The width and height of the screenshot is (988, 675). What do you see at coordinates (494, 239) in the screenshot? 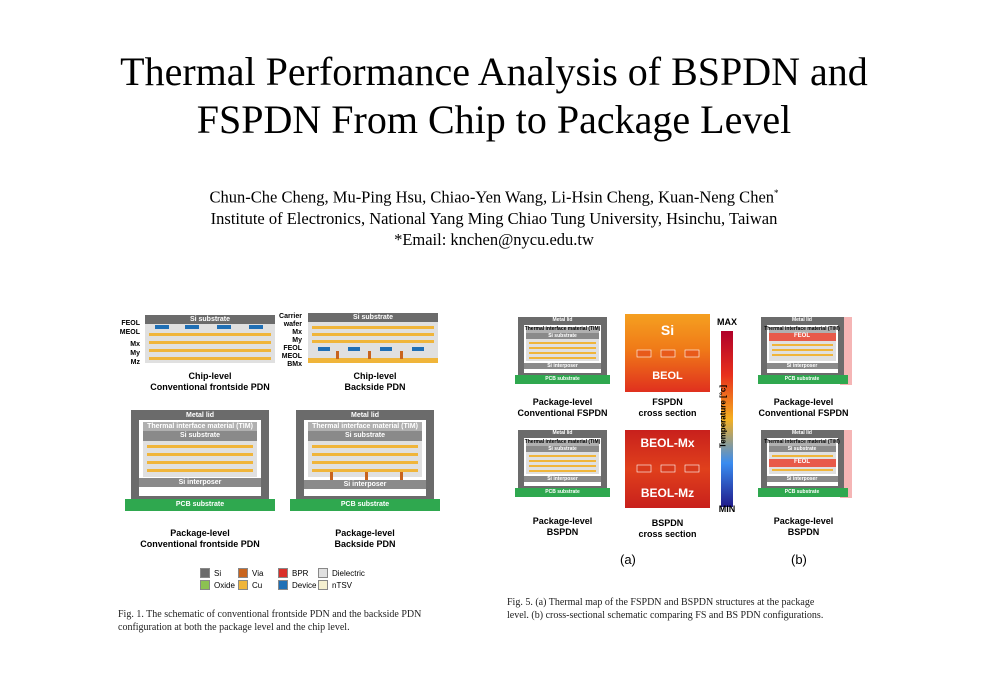
I see `email: *Email: knchen@nycu.edu.tw` at bounding box center [494, 239].